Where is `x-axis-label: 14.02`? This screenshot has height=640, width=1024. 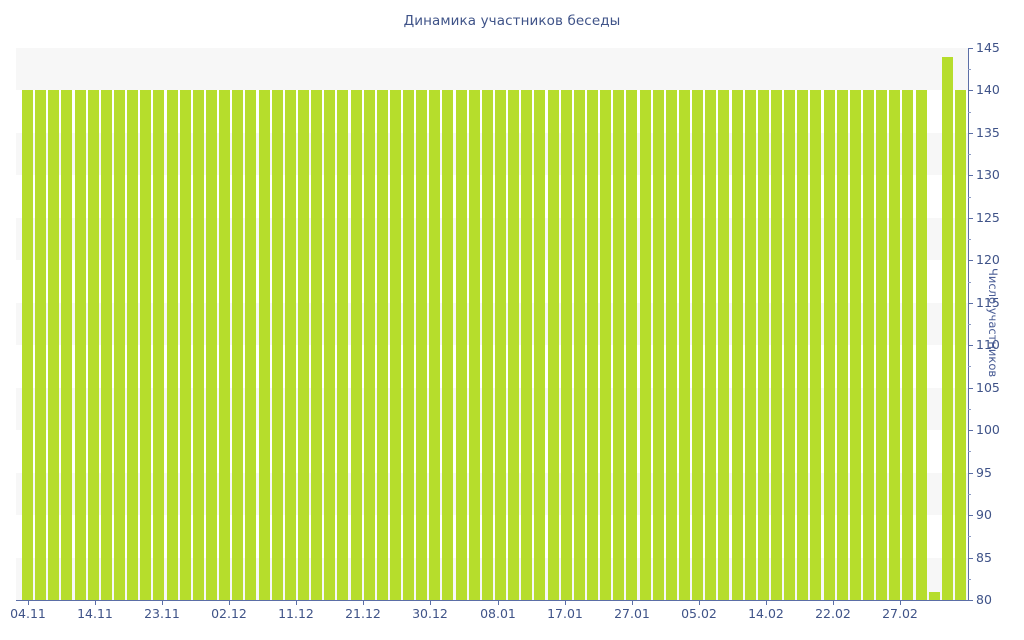
x-axis-label: 14.02 is located at coordinates (766, 613).